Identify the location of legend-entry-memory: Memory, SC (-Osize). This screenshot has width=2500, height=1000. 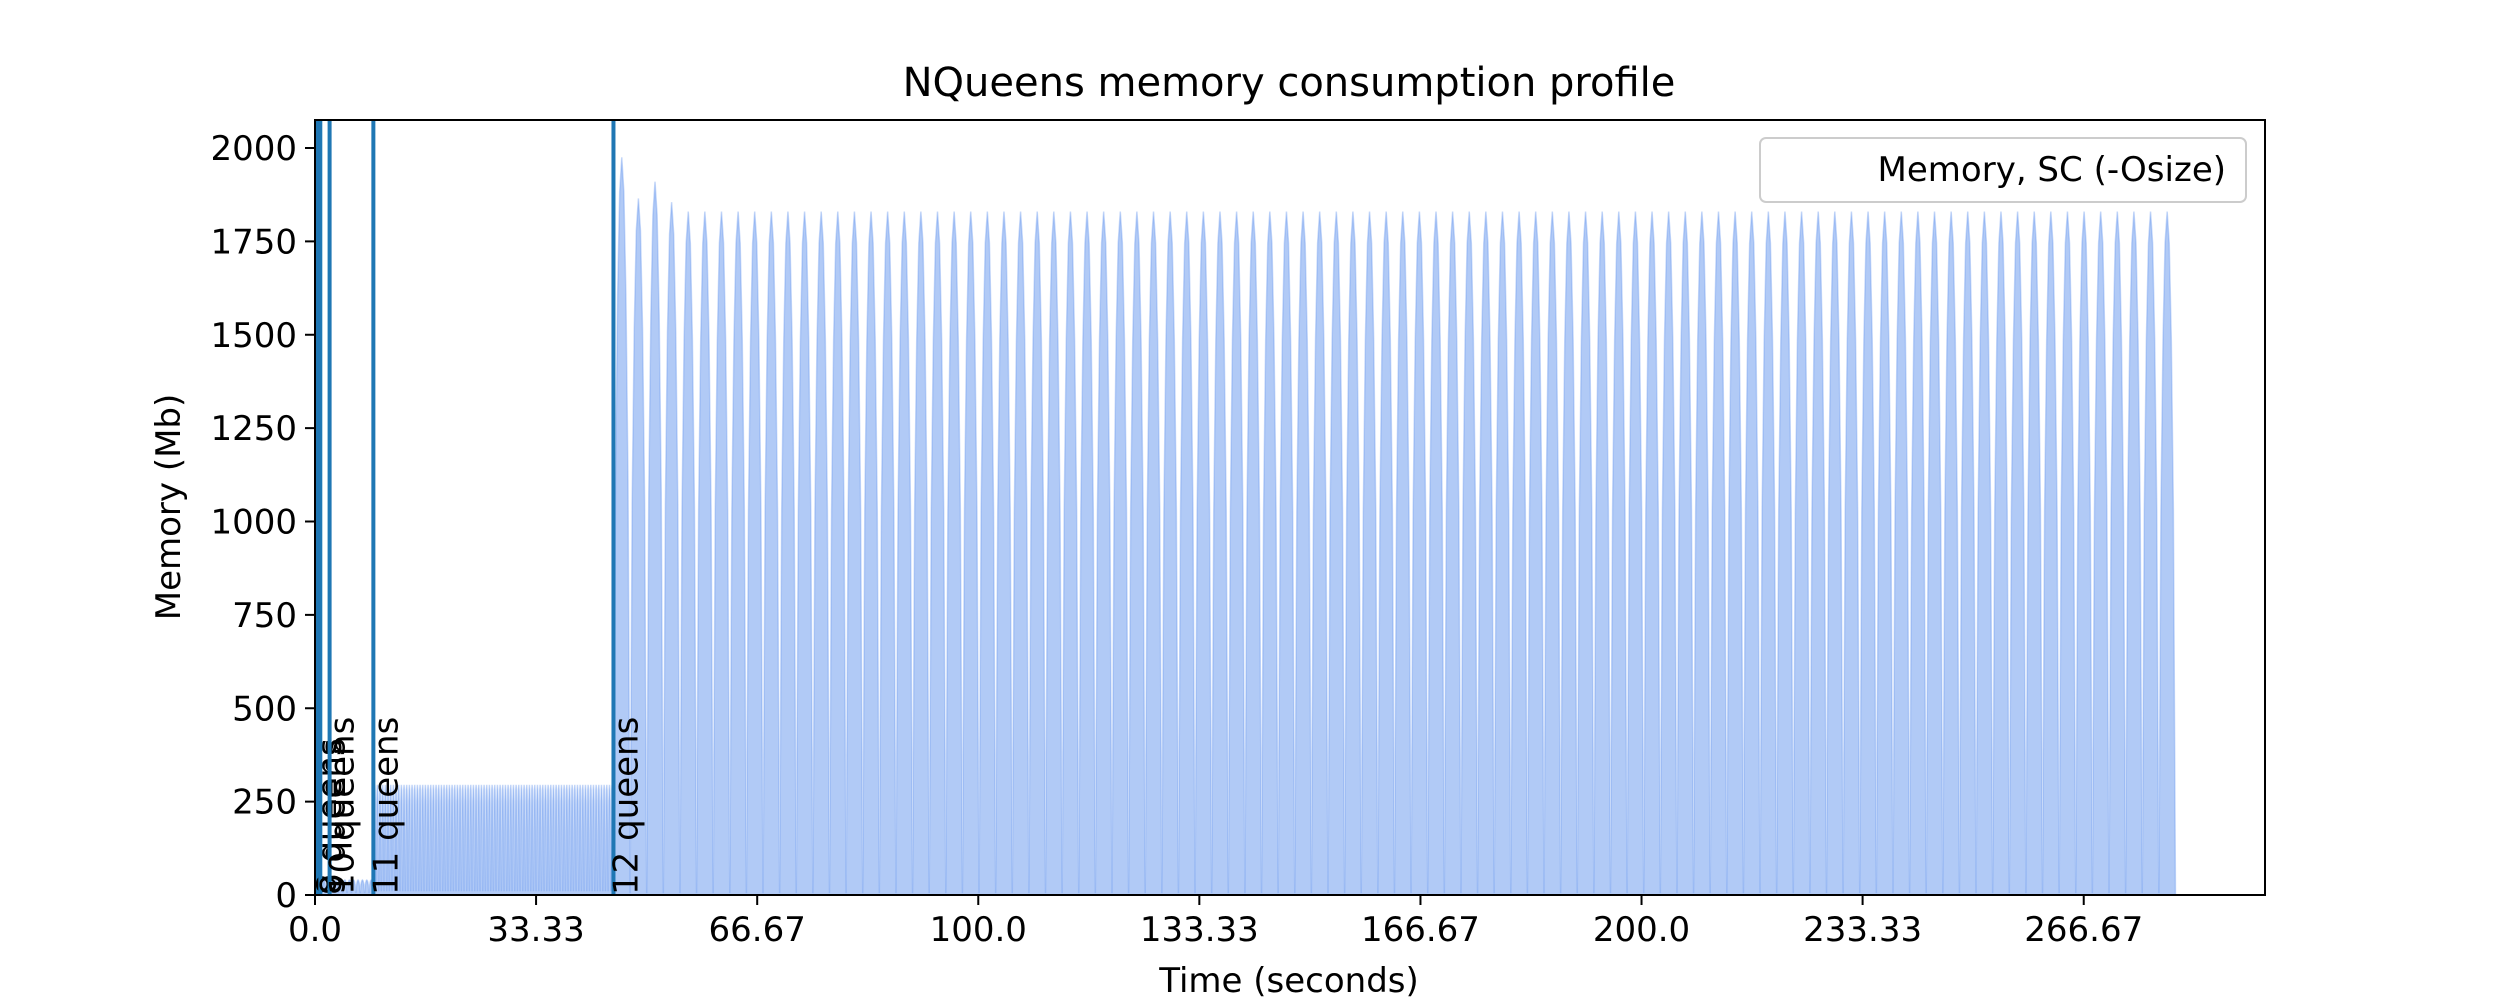
(2052, 170).